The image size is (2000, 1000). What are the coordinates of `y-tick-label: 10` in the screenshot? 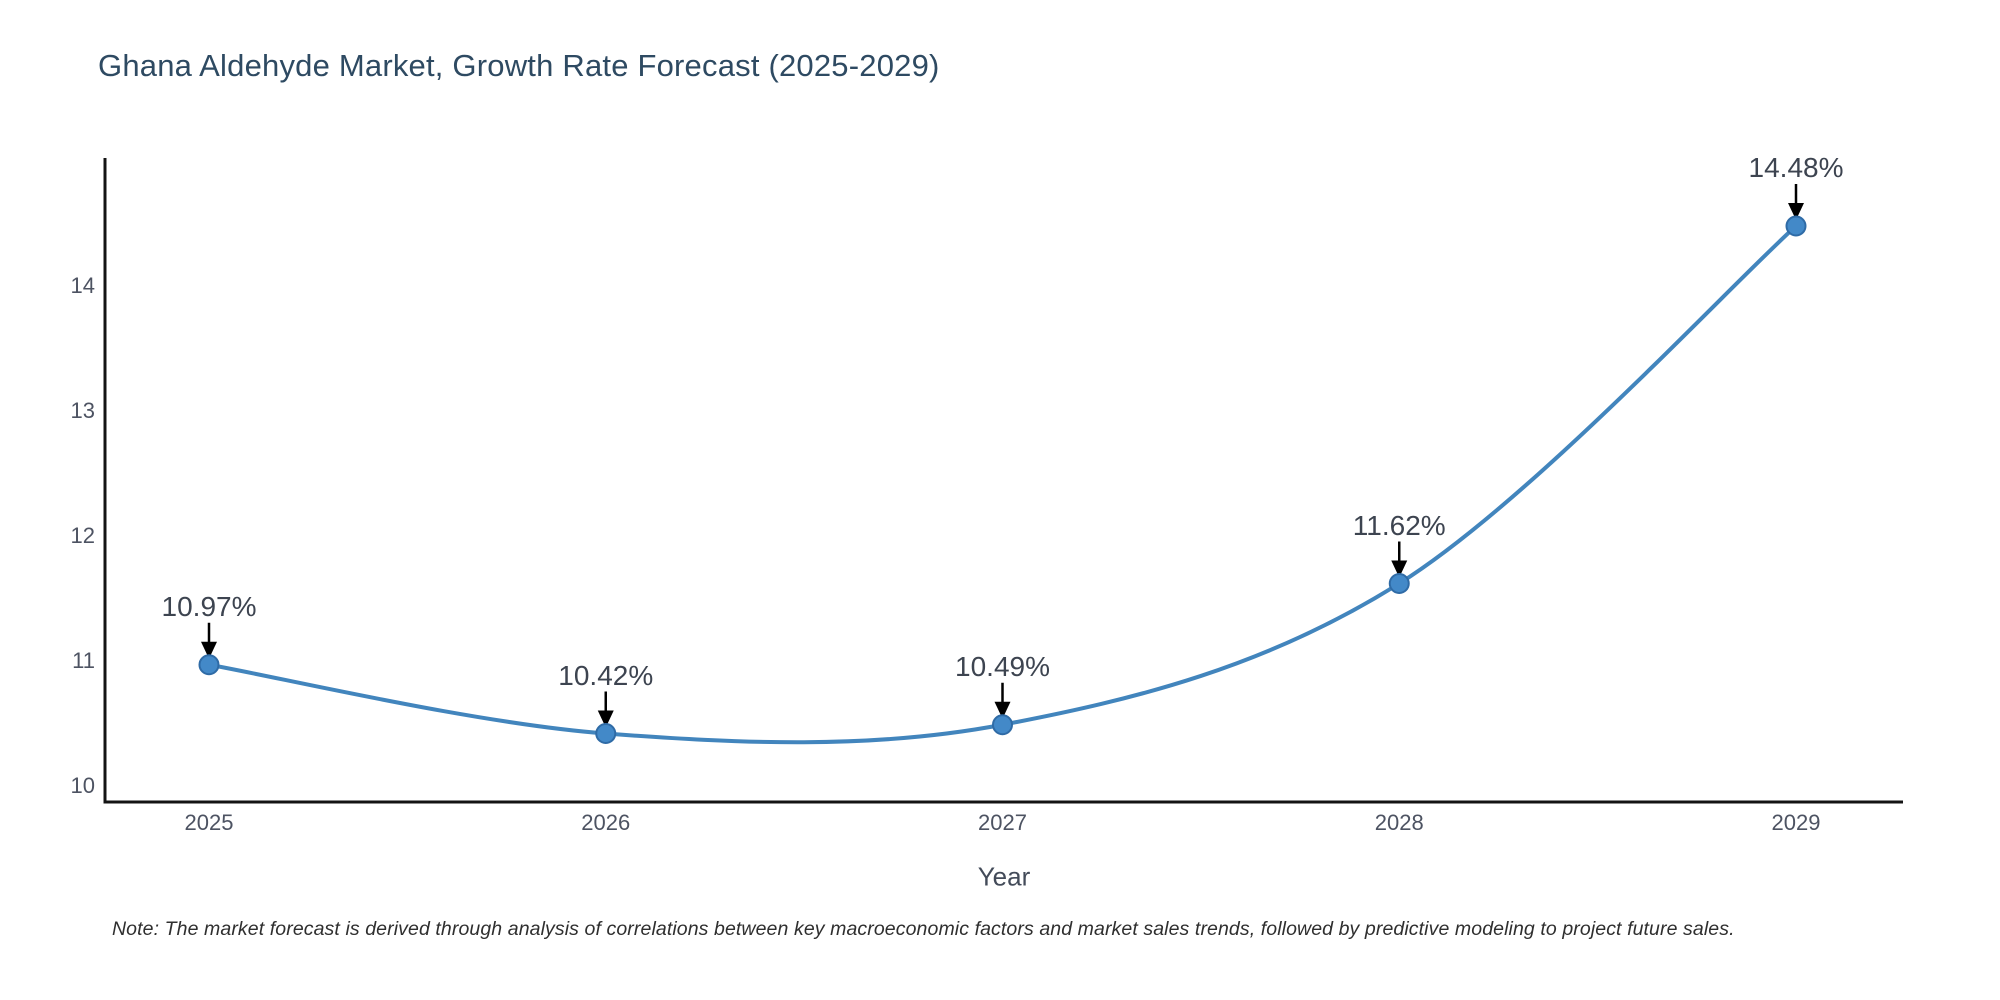 It's located at (82, 785).